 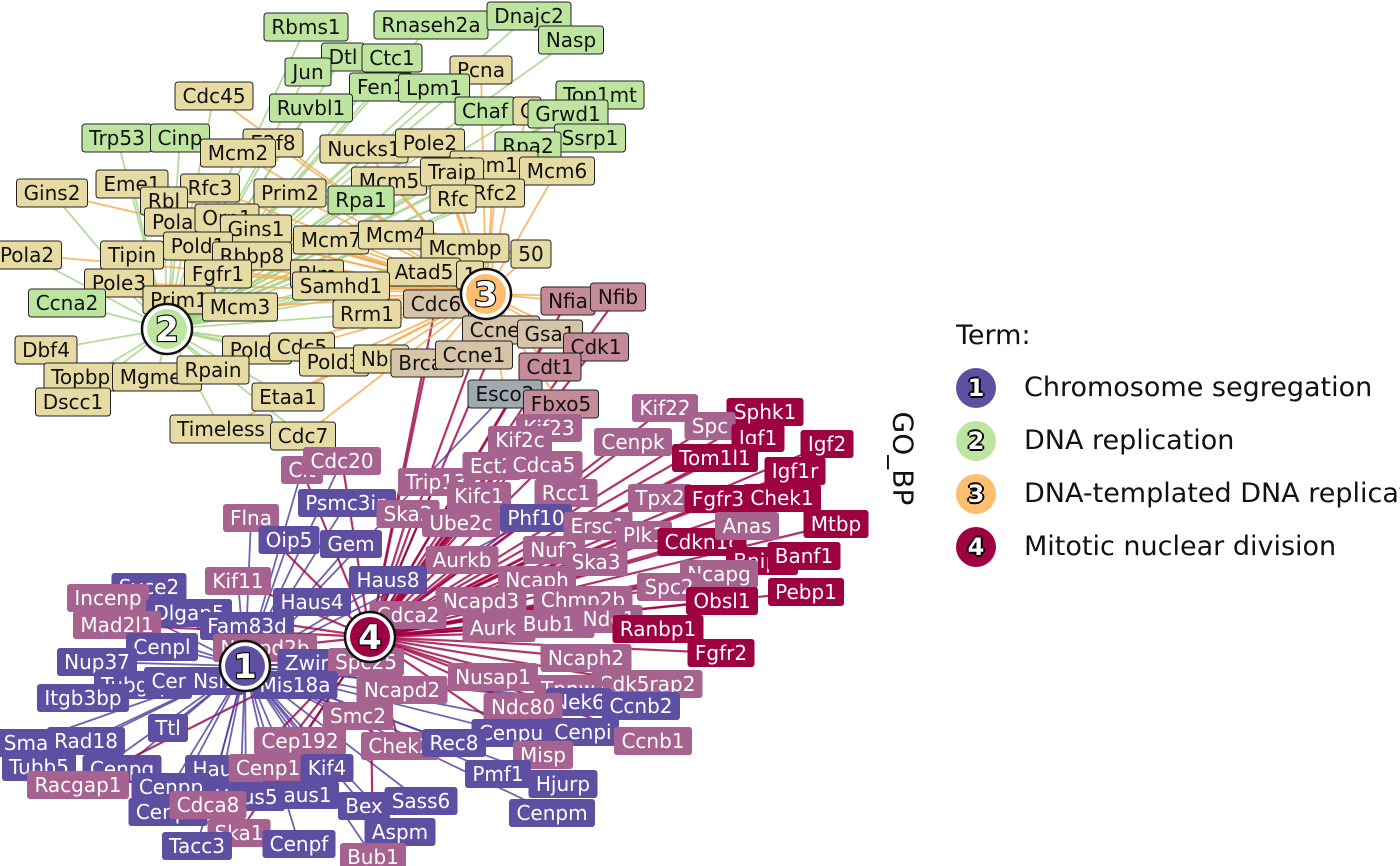 I want to click on gene-node-rec8: Rec8, so click(x=454, y=743).